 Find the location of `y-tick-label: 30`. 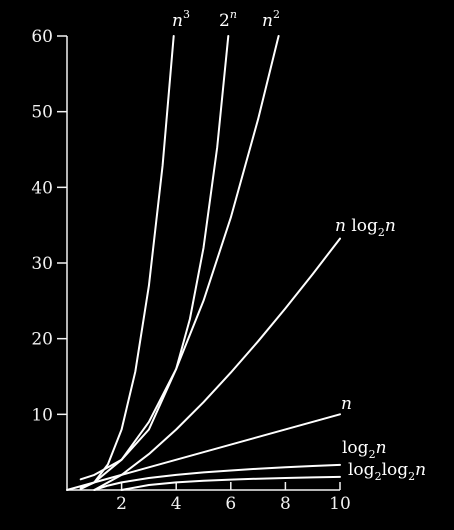

y-tick-label: 30 is located at coordinates (42, 264).